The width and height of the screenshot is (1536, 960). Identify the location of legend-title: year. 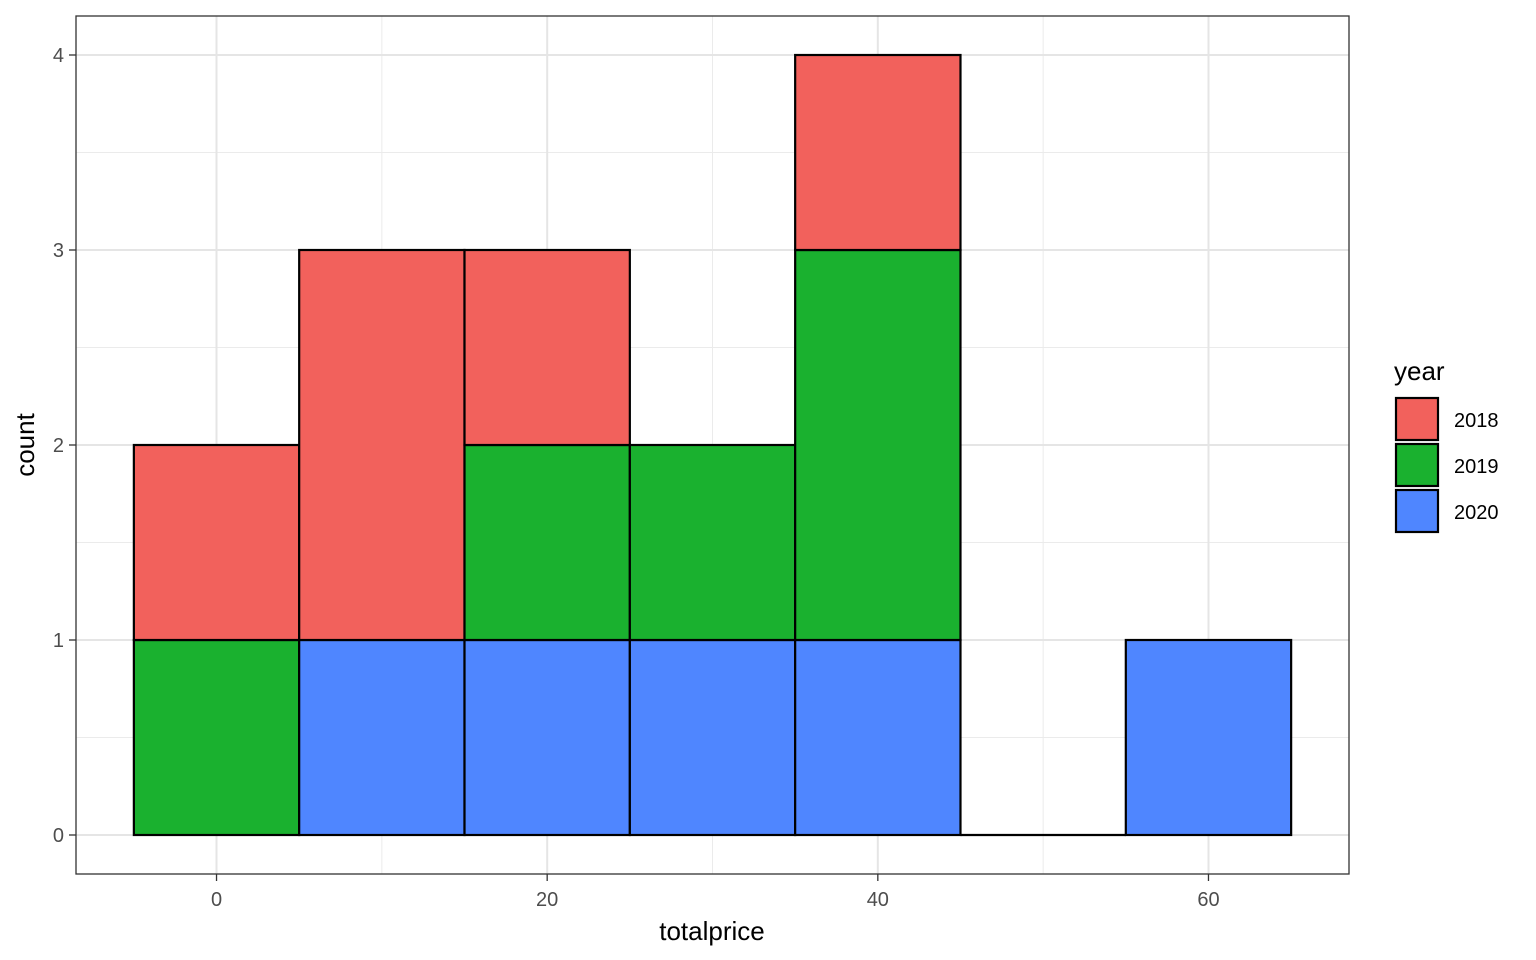
(1419, 371).